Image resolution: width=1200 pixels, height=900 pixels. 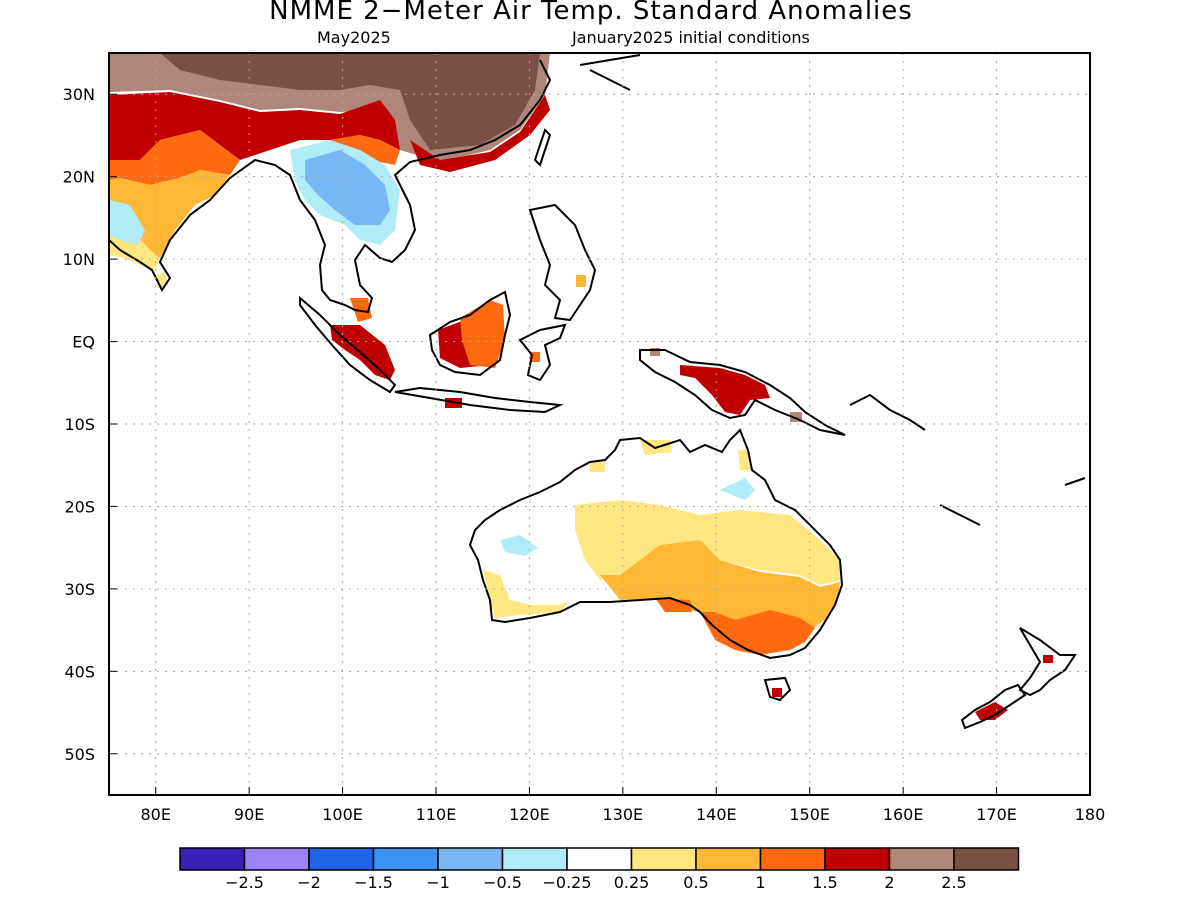 I want to click on colorbar-label: −0.5, so click(x=502, y=882).